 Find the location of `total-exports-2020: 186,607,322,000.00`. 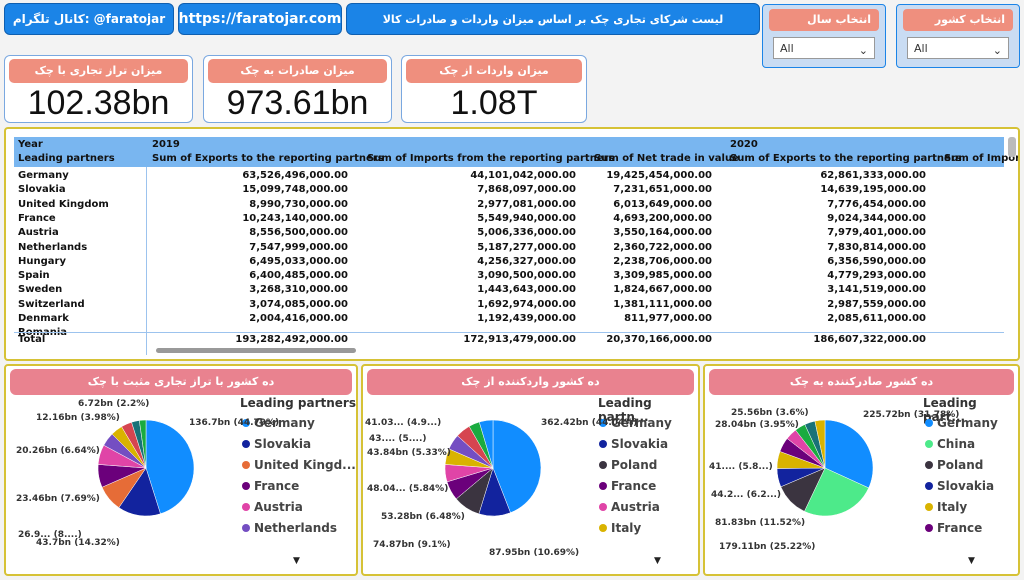

total-exports-2020: 186,607,322,000.00 is located at coordinates (869, 339).